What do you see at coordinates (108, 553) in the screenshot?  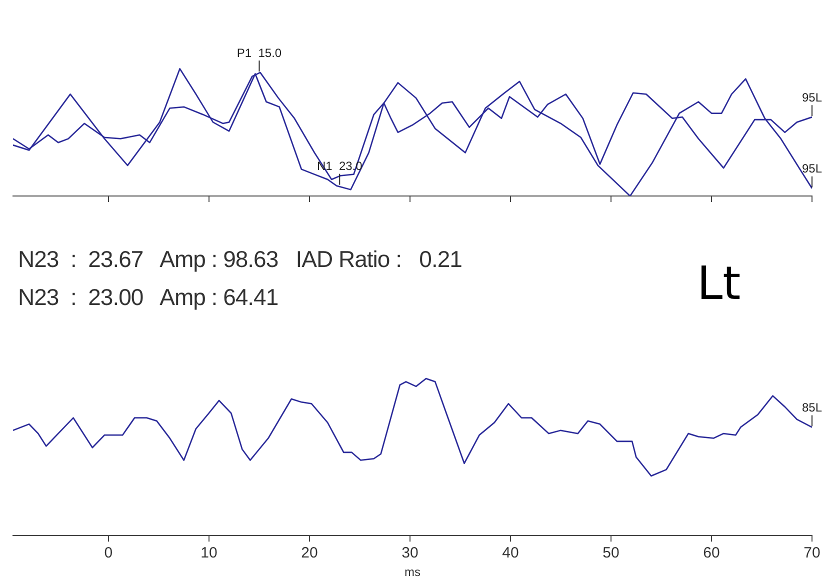 I see `x-tick-label: 0` at bounding box center [108, 553].